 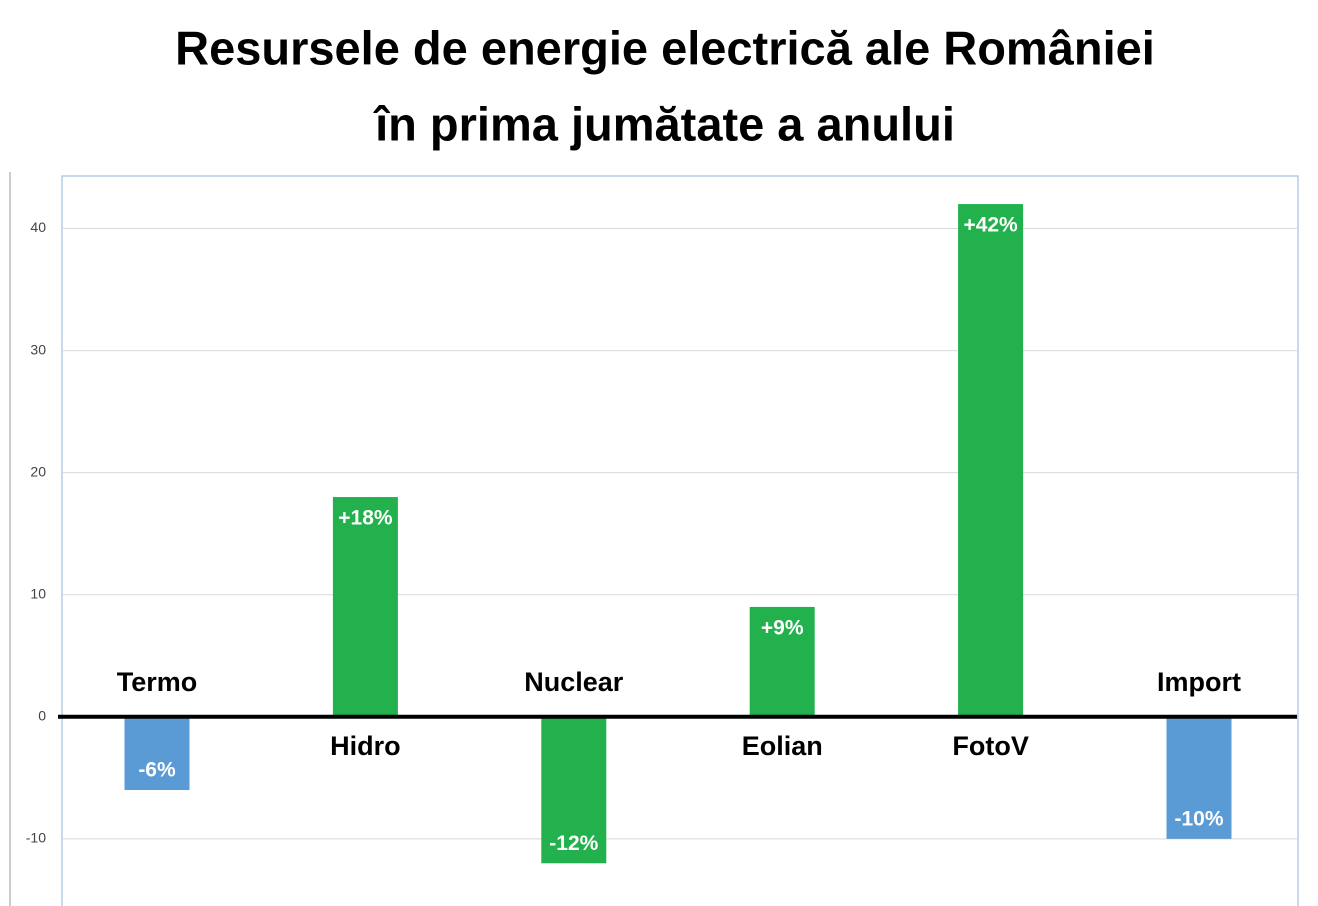 What do you see at coordinates (38, 227) in the screenshot?
I see `y-tick-label: 40` at bounding box center [38, 227].